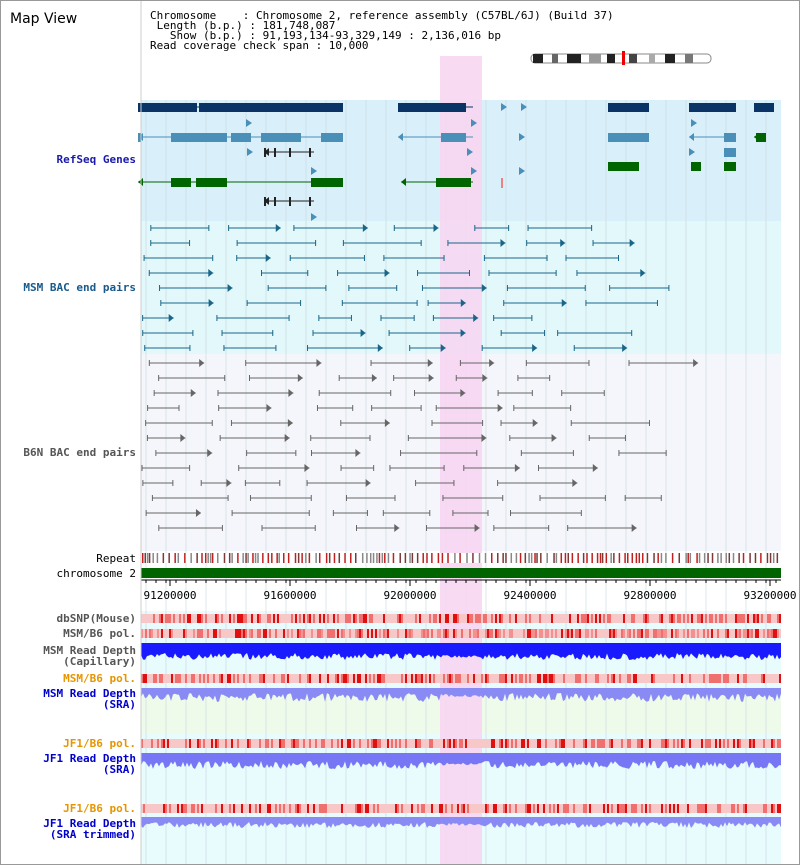 This screenshot has width=800, height=865. What do you see at coordinates (68, 764) in the screenshot?
I see `jf1-sra-depth-label: JF1 Read Depth (SRA)` at bounding box center [68, 764].